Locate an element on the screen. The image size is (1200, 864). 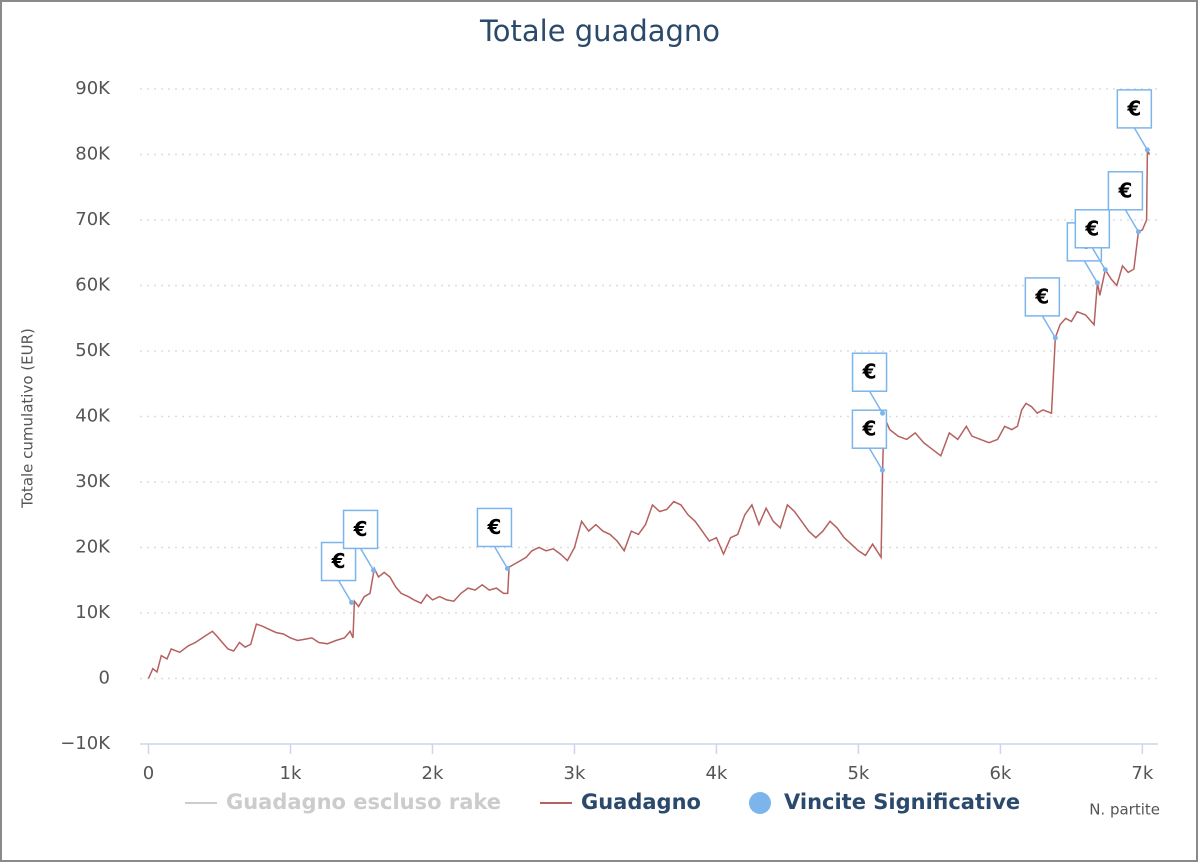
y-tick-label: 20K is located at coordinates (93, 547).